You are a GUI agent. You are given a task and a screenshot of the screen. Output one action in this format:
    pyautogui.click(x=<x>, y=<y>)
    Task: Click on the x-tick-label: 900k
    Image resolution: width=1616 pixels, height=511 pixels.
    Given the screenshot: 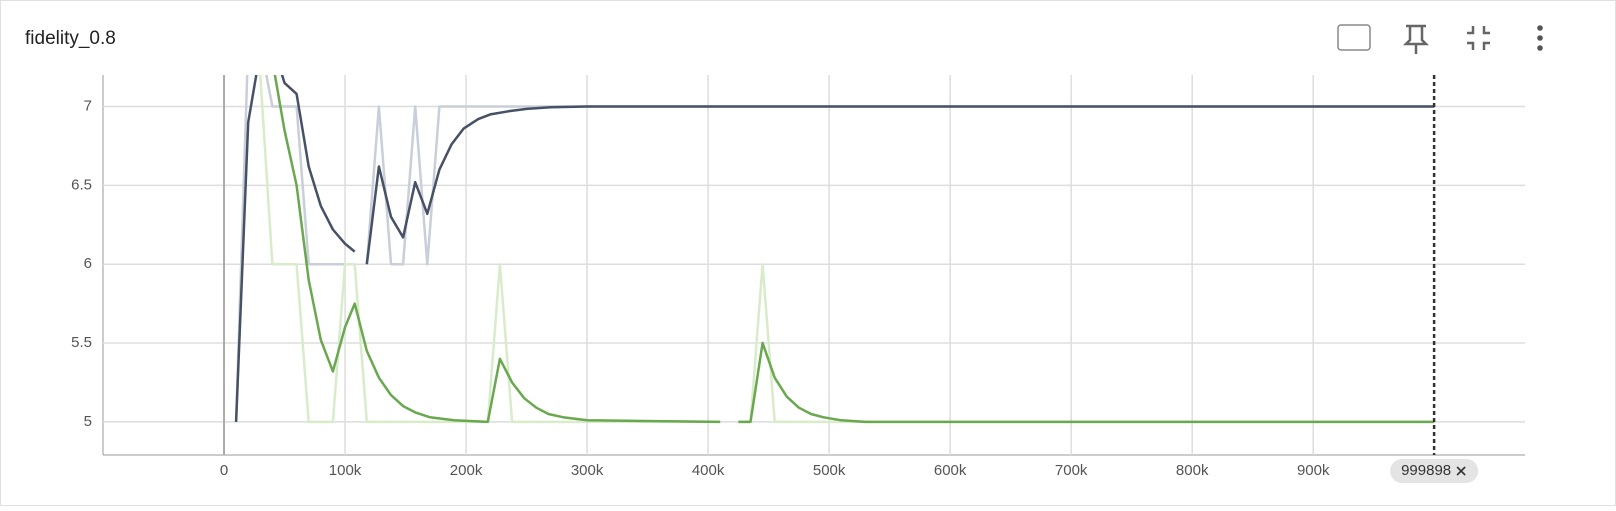 What is the action you would take?
    pyautogui.click(x=1313, y=470)
    